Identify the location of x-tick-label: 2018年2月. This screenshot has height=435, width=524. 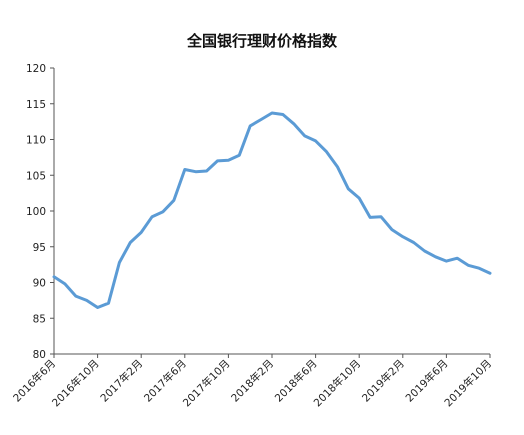
(252, 381).